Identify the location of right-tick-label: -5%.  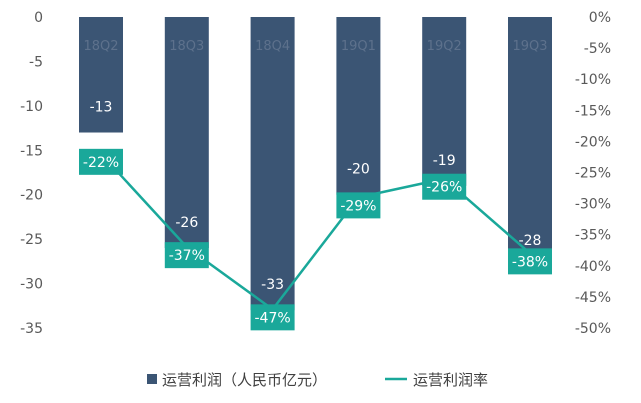
(597, 49).